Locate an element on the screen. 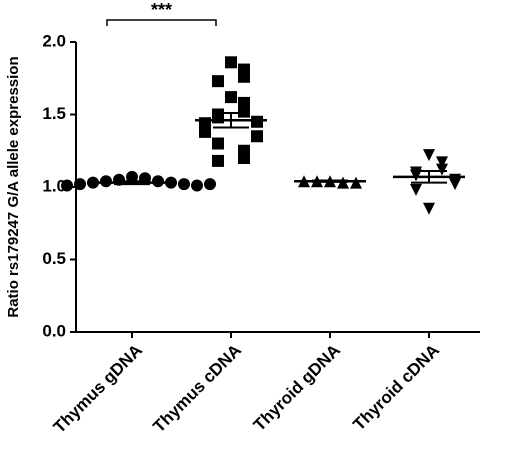 The image size is (510, 476). y-tick-label: 1.0 is located at coordinates (54, 185).